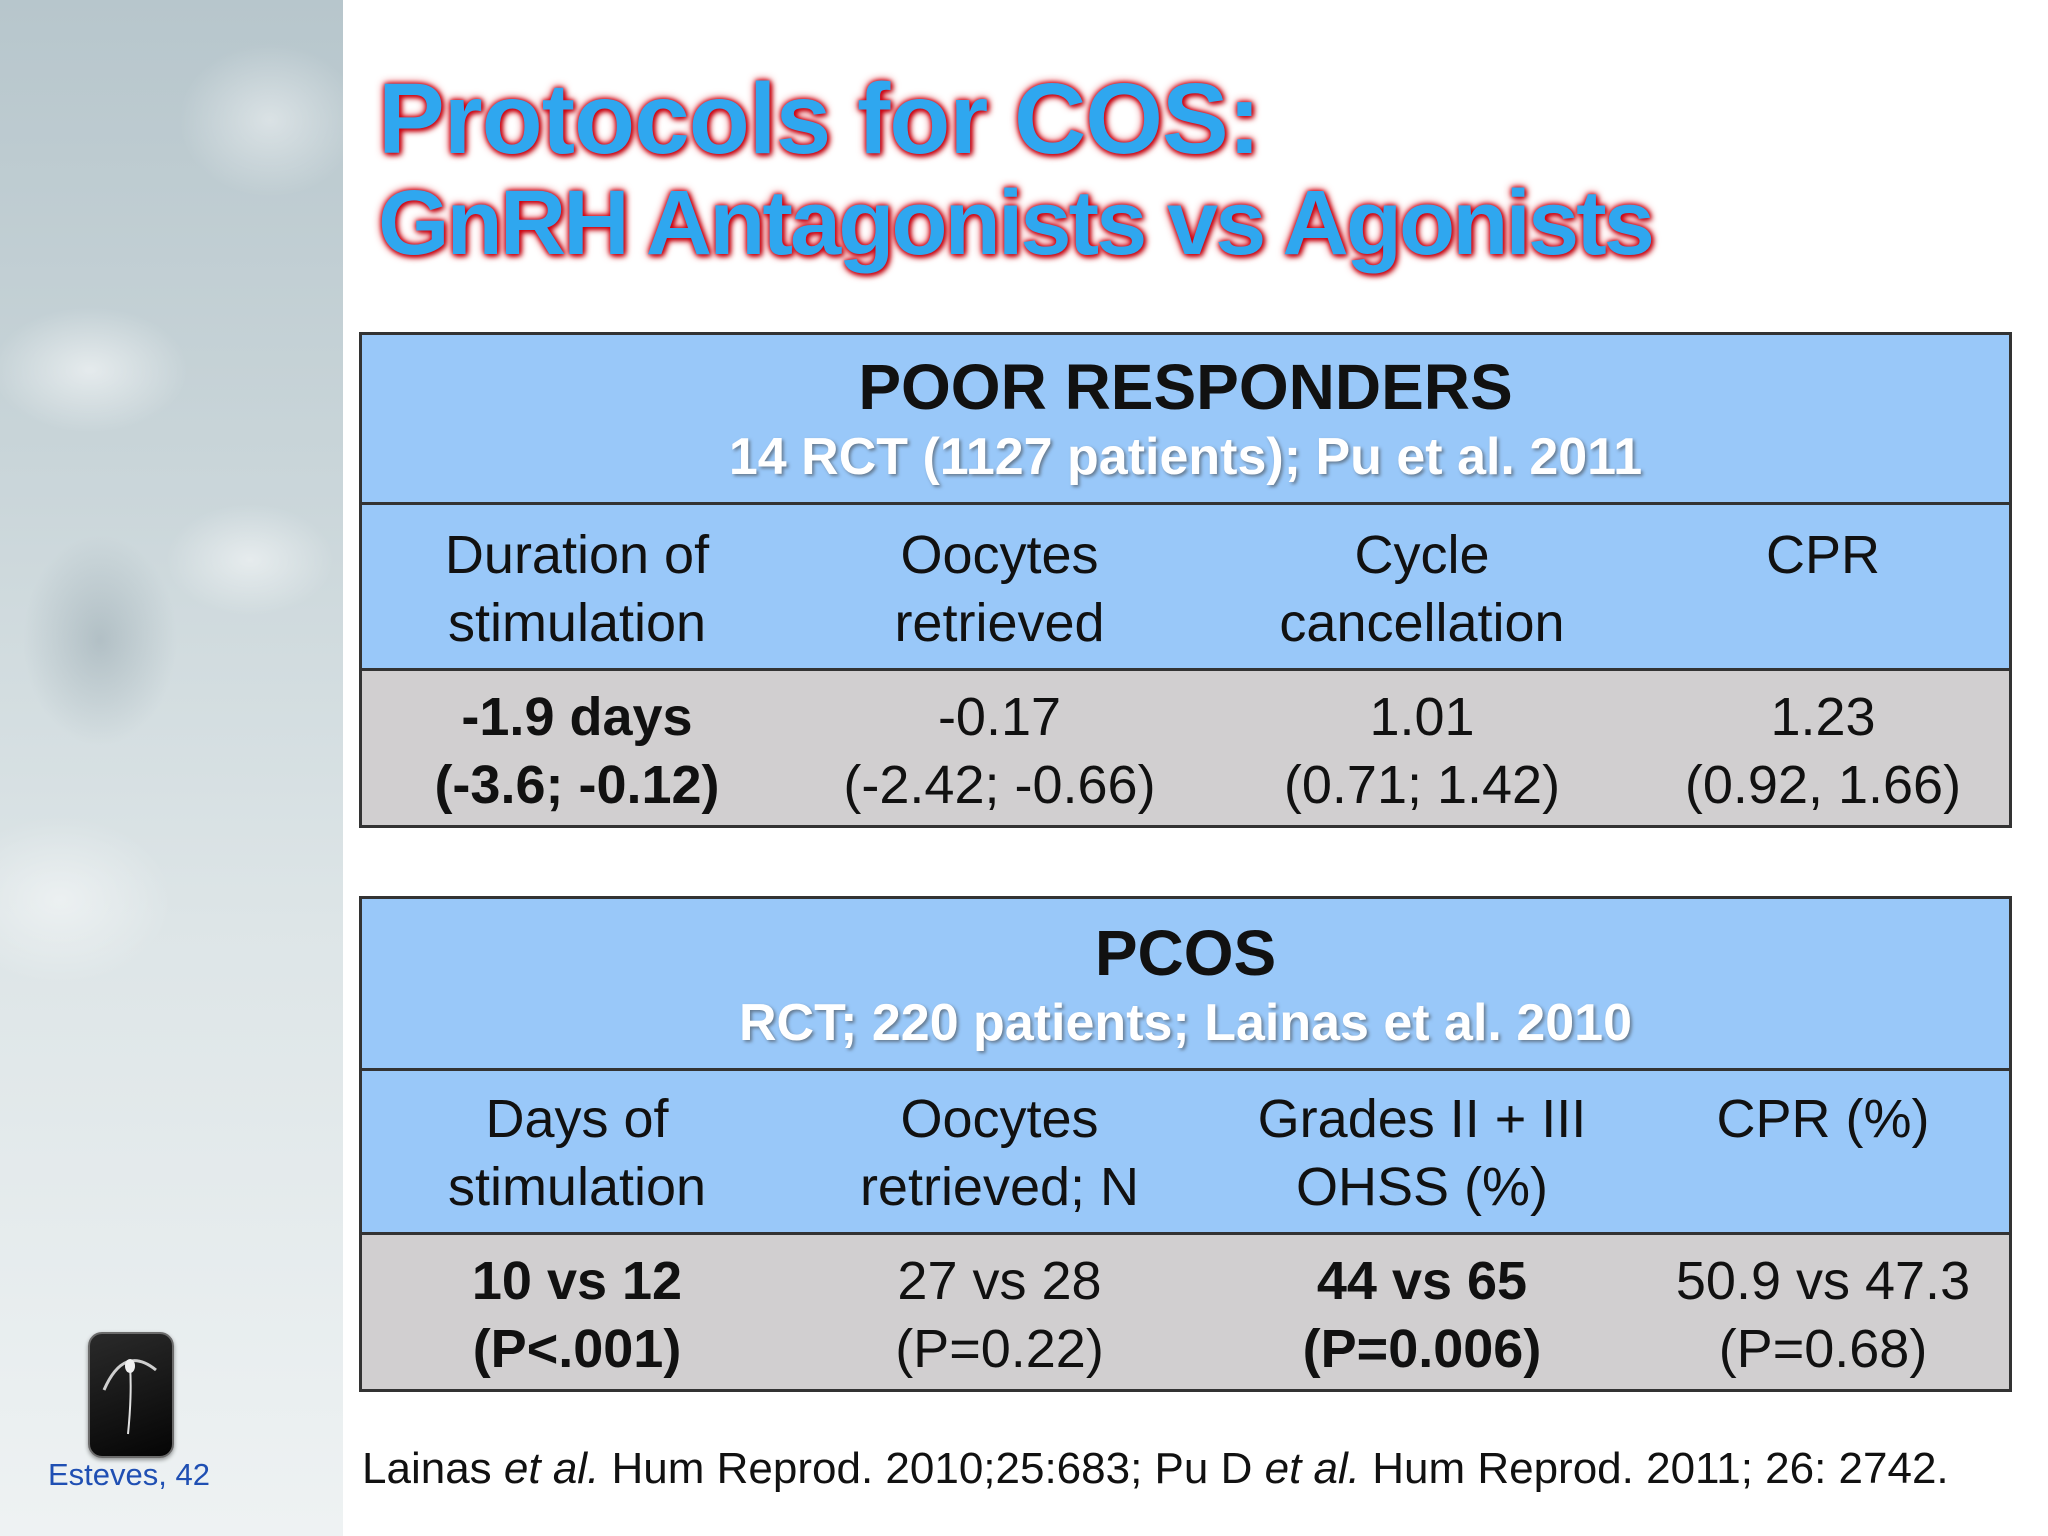 The image size is (2048, 1536). Describe the element at coordinates (577, 589) in the screenshot. I see `column-header: Duration of stimulation` at that location.